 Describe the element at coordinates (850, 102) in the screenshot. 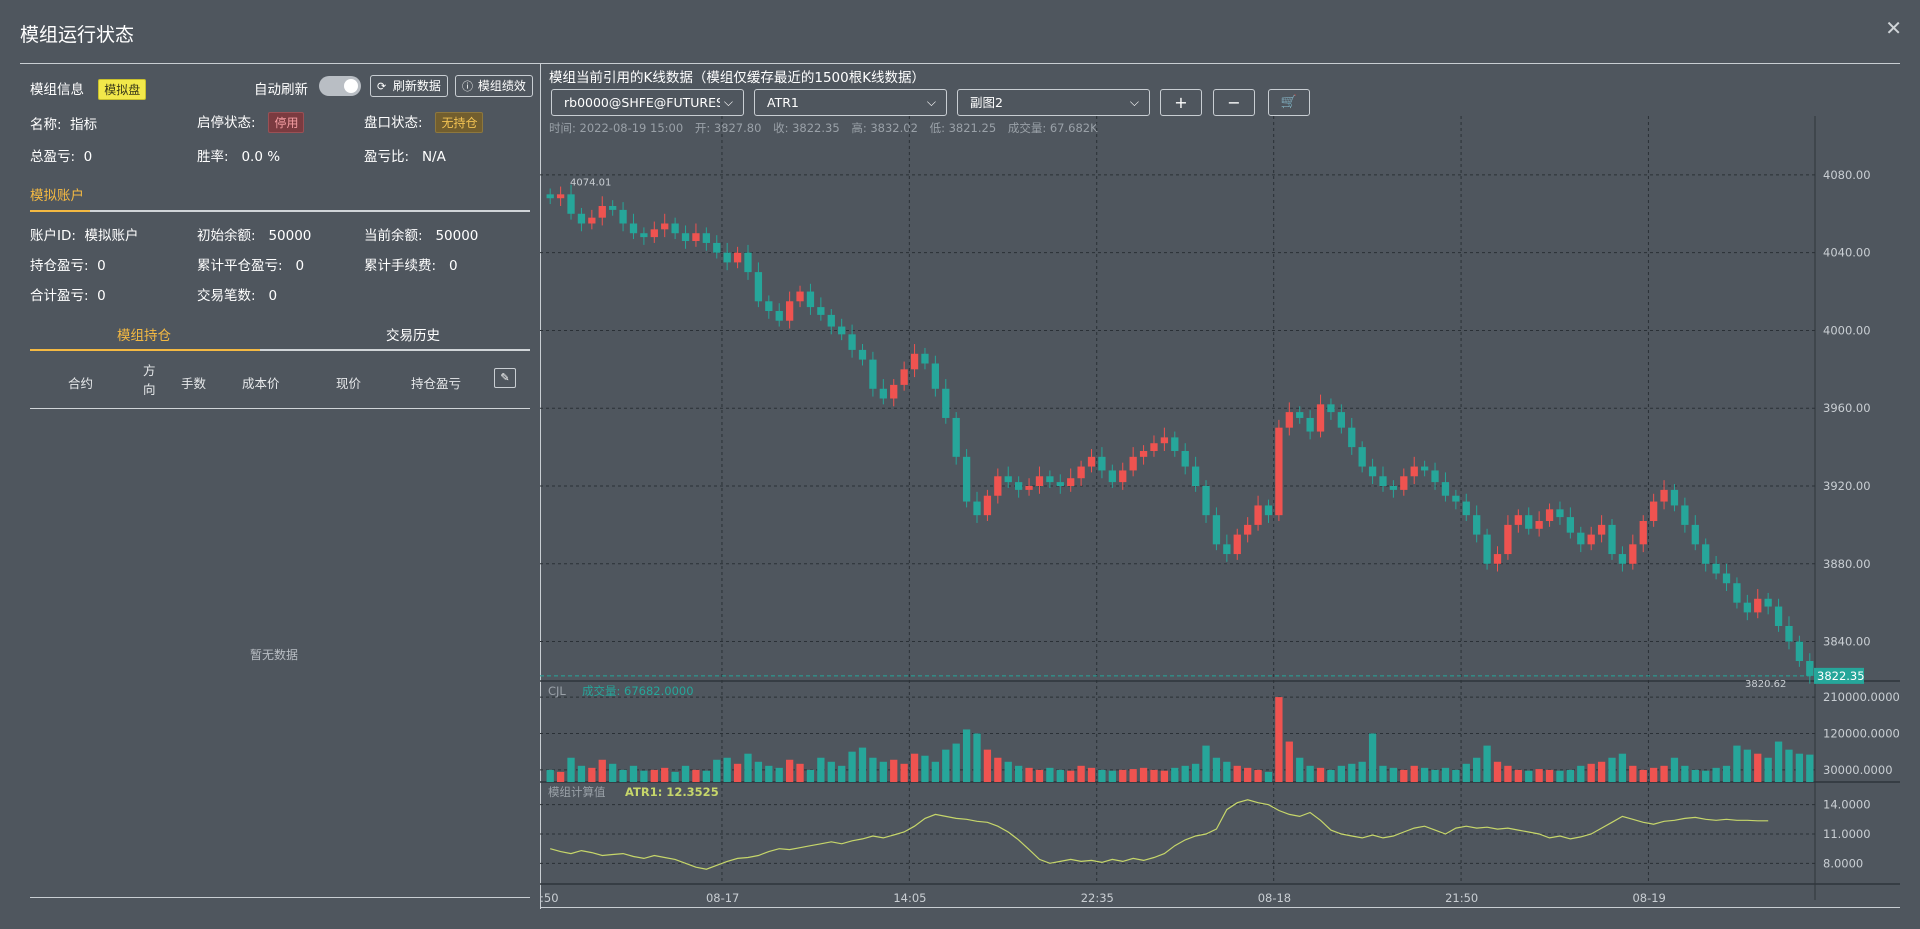

I see `indicator-select: ATR1 ⌵` at that location.